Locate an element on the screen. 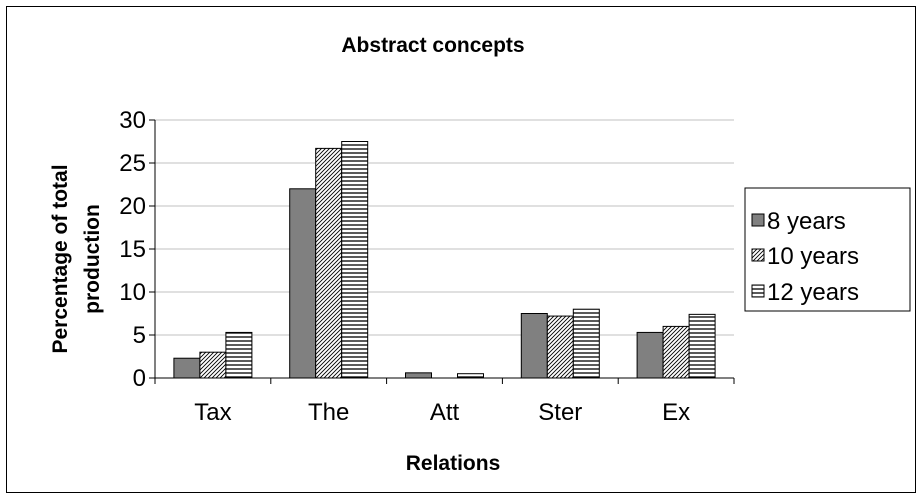  bar-the-12-years is located at coordinates (355, 260).